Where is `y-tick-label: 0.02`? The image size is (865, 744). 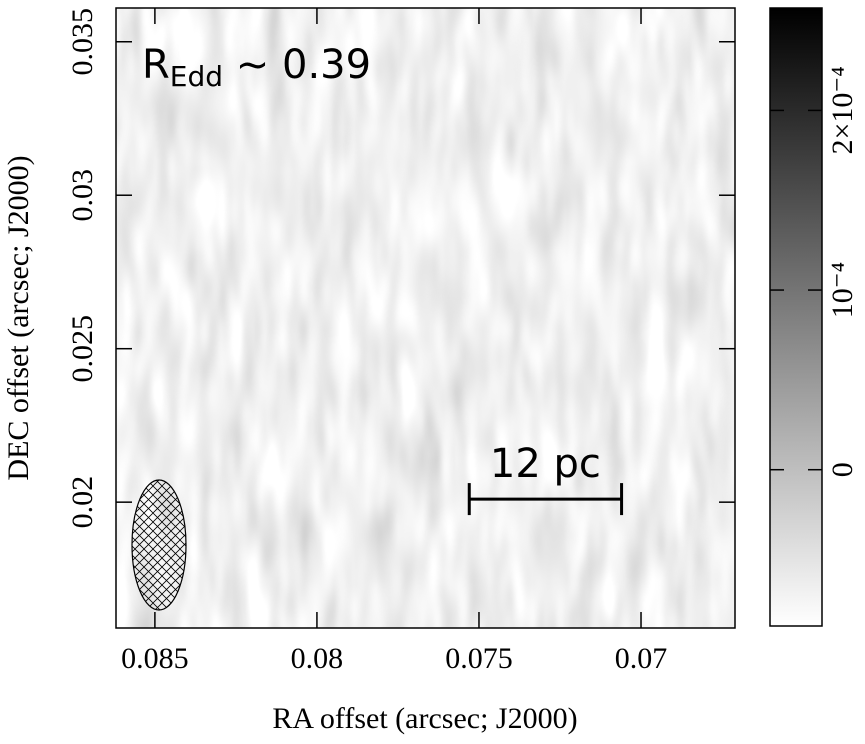 y-tick-label: 0.02 is located at coordinates (82, 502).